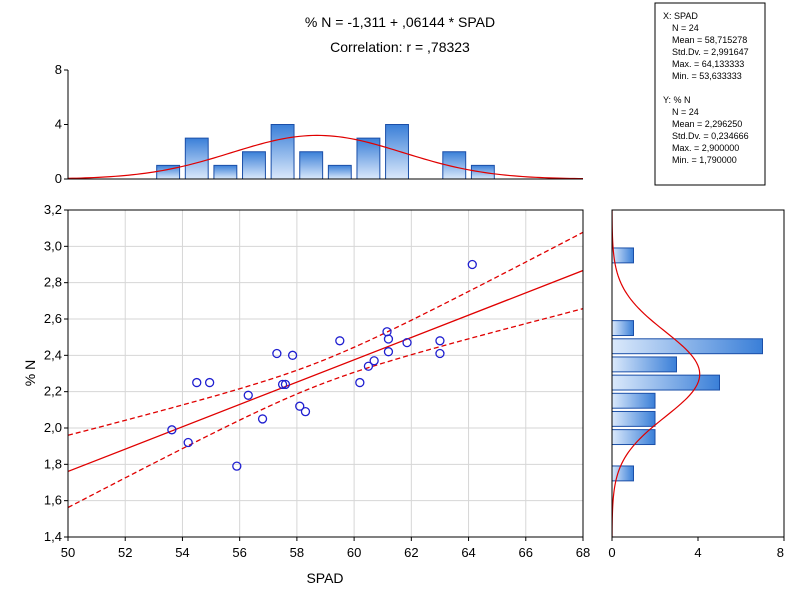  I want to click on x-tick-label: 66, so click(526, 552).